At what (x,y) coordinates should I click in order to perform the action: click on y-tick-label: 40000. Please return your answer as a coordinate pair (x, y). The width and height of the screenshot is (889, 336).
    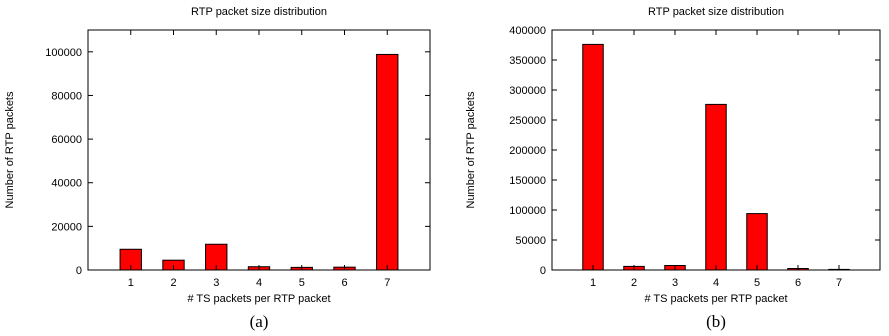
    Looking at the image, I should click on (66, 184).